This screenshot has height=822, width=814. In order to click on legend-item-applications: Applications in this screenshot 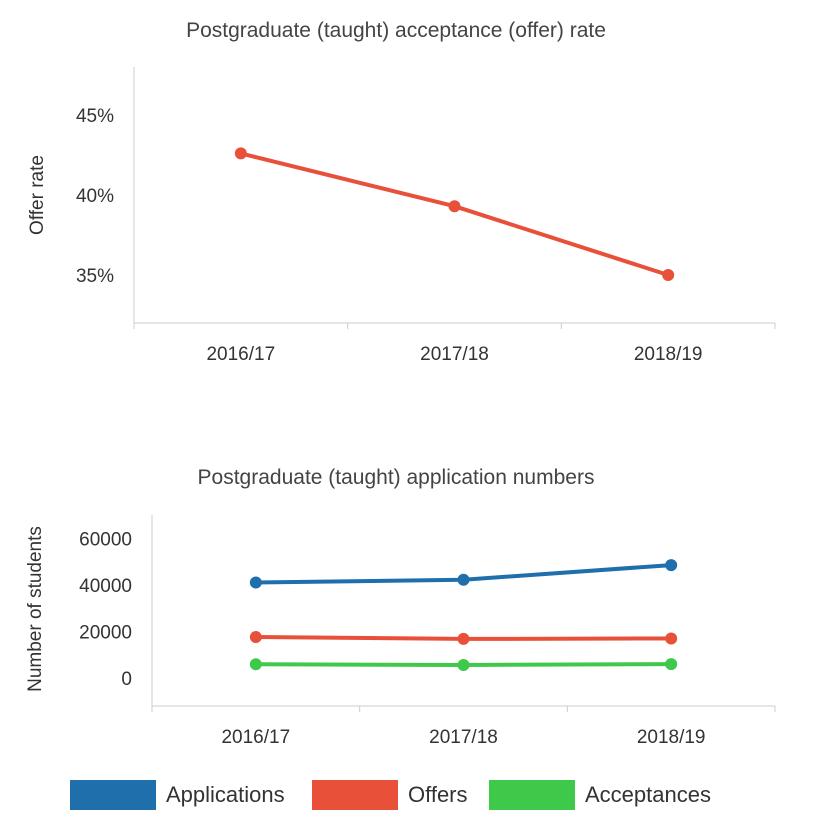, I will do `click(177, 795)`.